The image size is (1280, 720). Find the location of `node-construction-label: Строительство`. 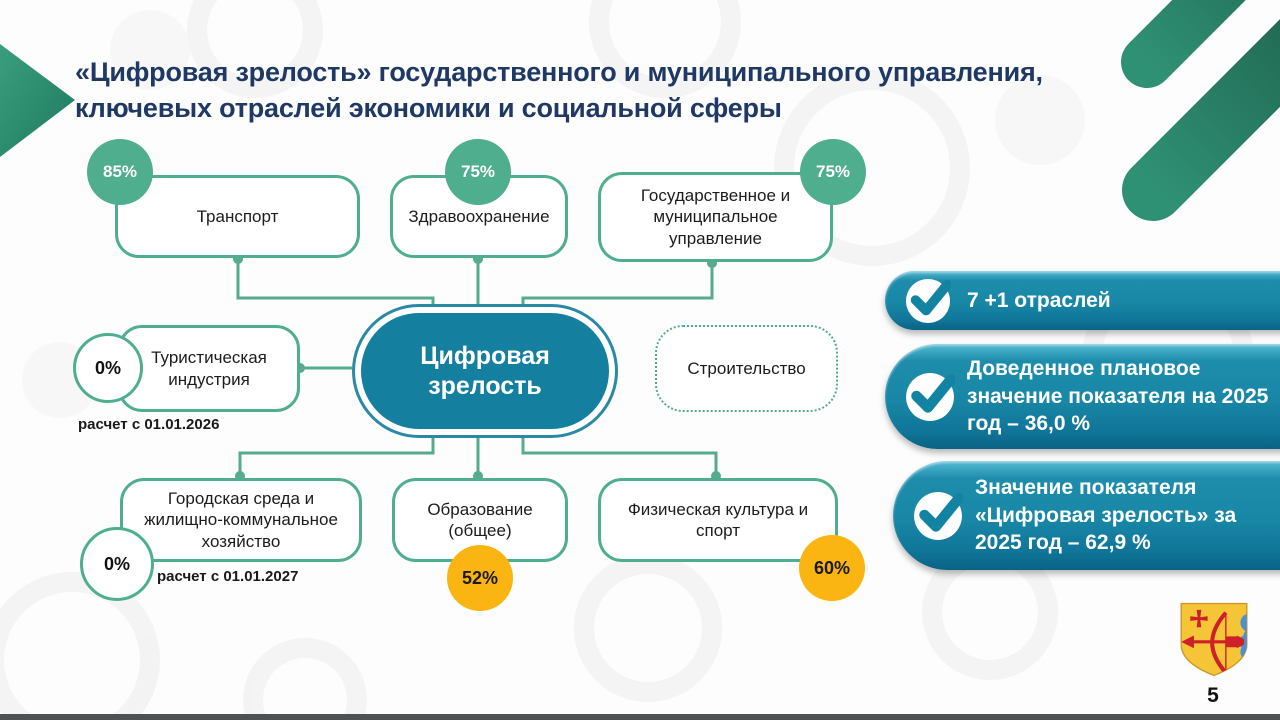

node-construction-label: Строительство is located at coordinates (746, 368).